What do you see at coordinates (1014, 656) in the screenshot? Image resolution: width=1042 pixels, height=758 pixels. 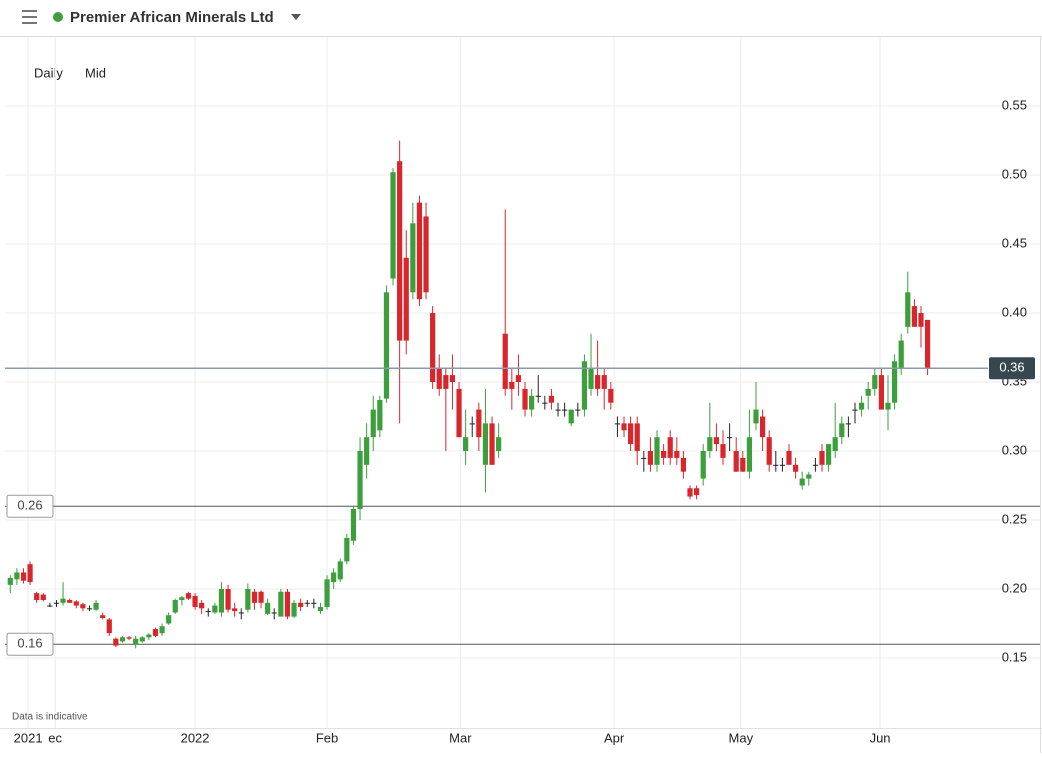 I see `y-tick-label: 0.15` at bounding box center [1014, 656].